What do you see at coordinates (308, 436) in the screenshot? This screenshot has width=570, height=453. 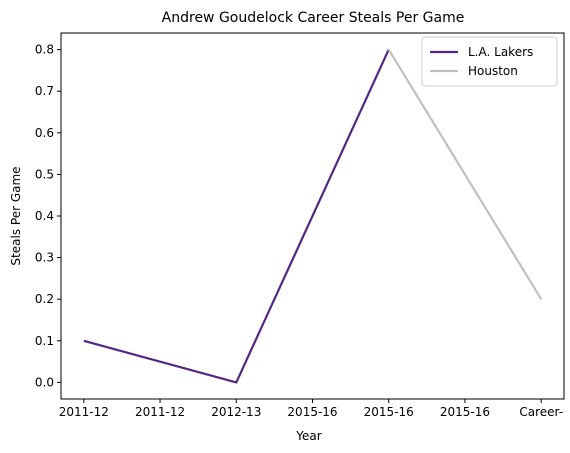 I see `x-axis-label: Year` at bounding box center [308, 436].